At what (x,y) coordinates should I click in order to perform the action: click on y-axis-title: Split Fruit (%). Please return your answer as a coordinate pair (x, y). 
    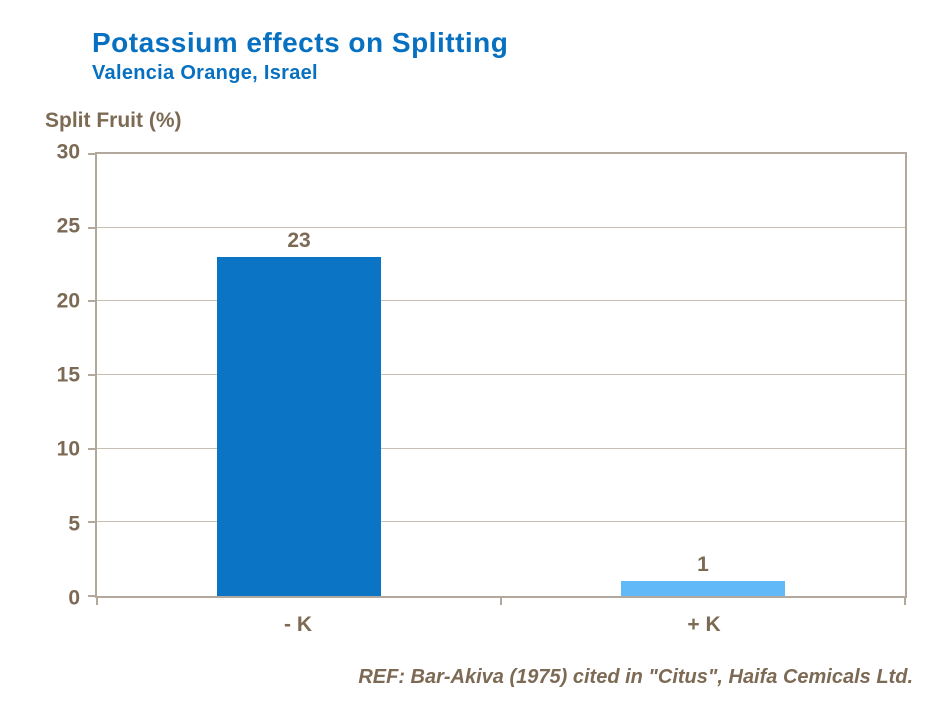
    Looking at the image, I should click on (113, 120).